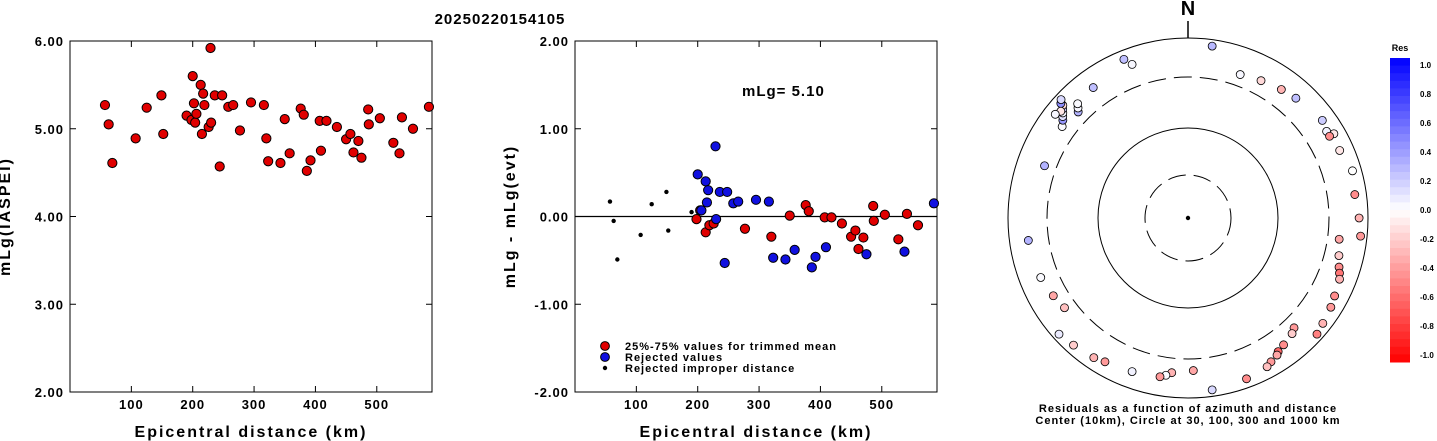 The image size is (1437, 441). Describe the element at coordinates (783, 91) in the screenshot. I see `mean-magnitude-annotation: mLg= 5.10` at that location.